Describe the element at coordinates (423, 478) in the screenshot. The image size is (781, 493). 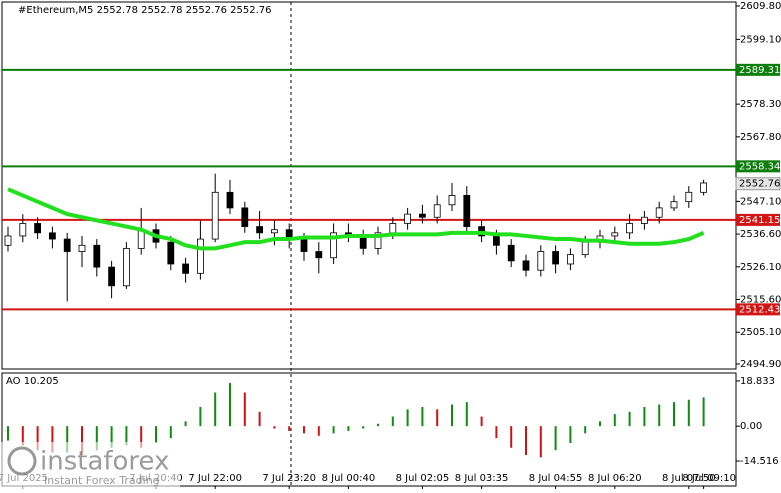
I see `x-tick-label: 8 Jul 02:05` at that location.